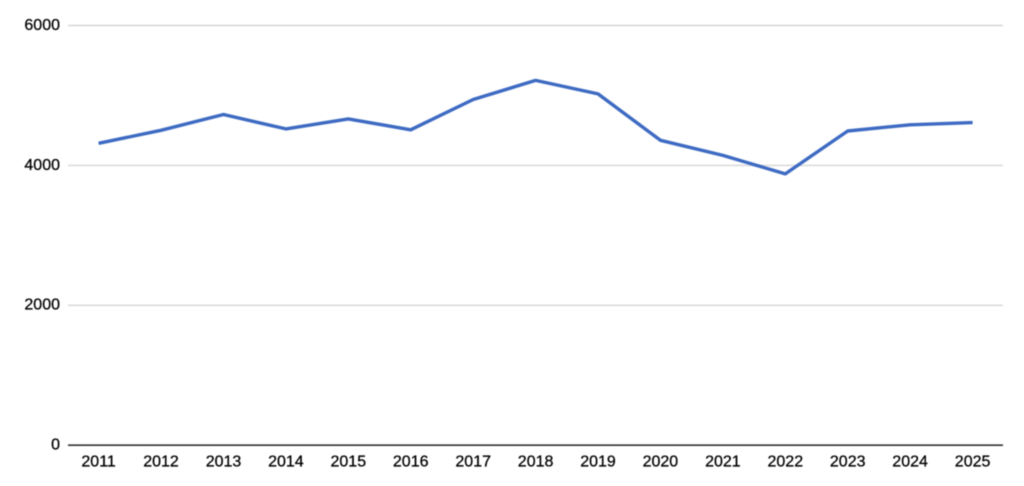 The width and height of the screenshot is (1024, 486). Describe the element at coordinates (910, 462) in the screenshot. I see `svg-text: 2024` at that location.